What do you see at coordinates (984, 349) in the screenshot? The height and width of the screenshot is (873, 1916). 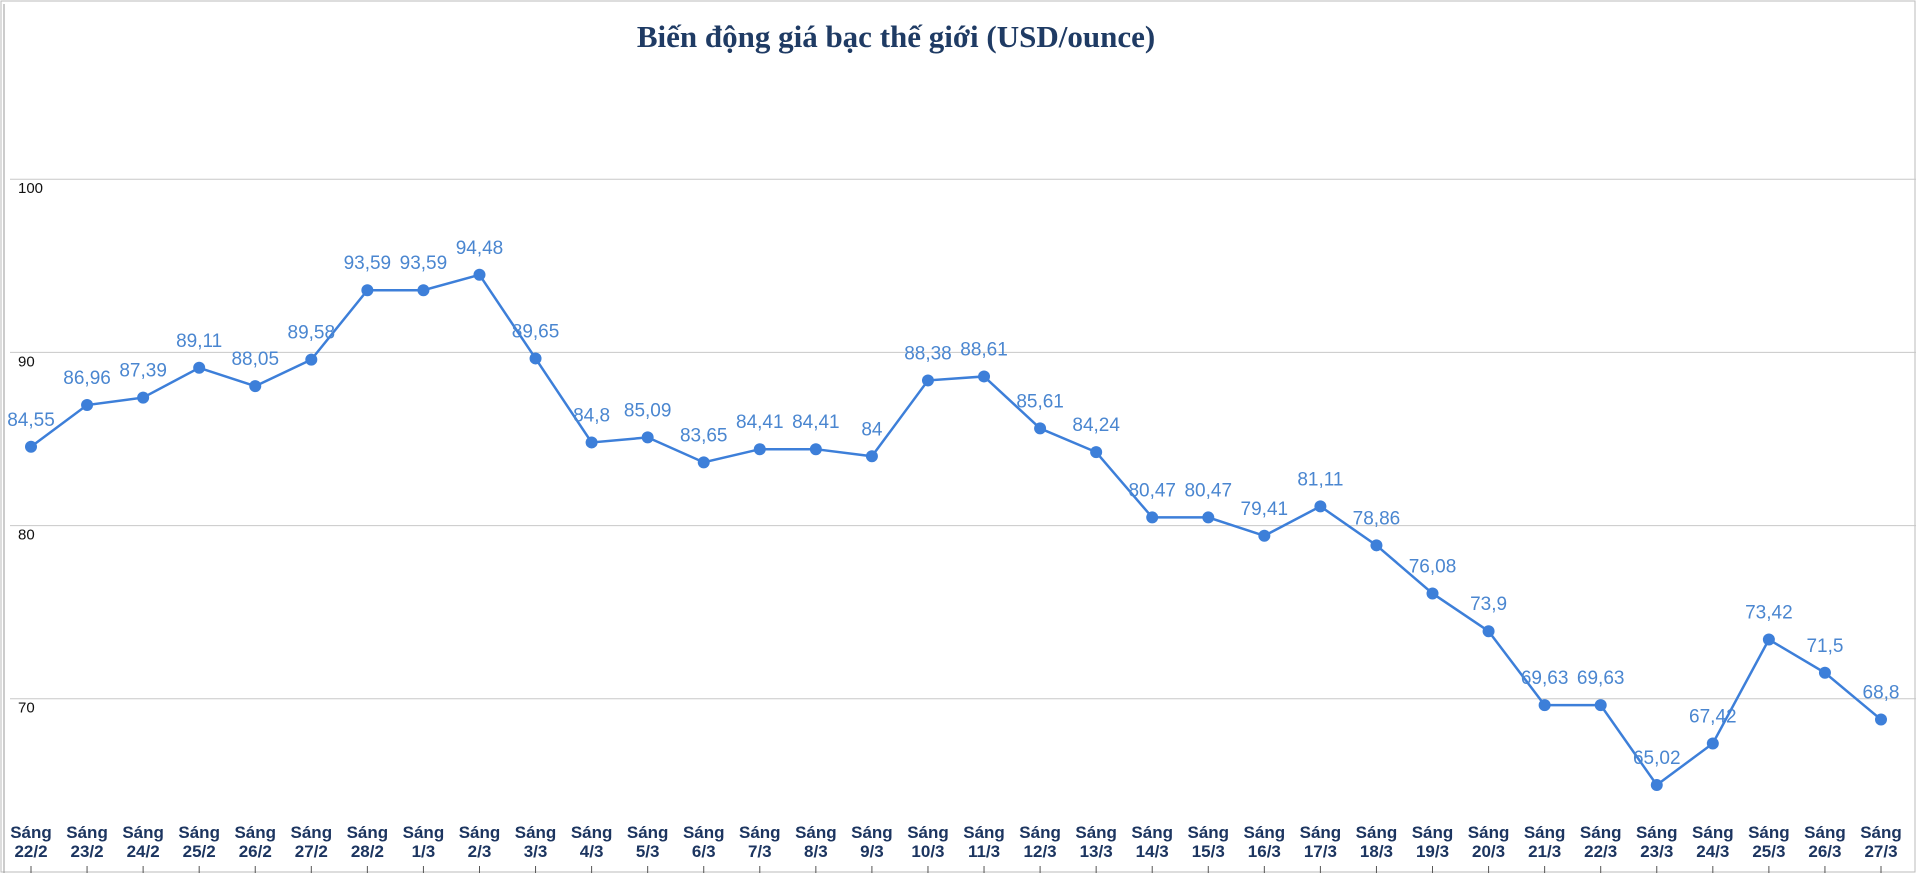 I see `value-label: 88,61` at bounding box center [984, 349].